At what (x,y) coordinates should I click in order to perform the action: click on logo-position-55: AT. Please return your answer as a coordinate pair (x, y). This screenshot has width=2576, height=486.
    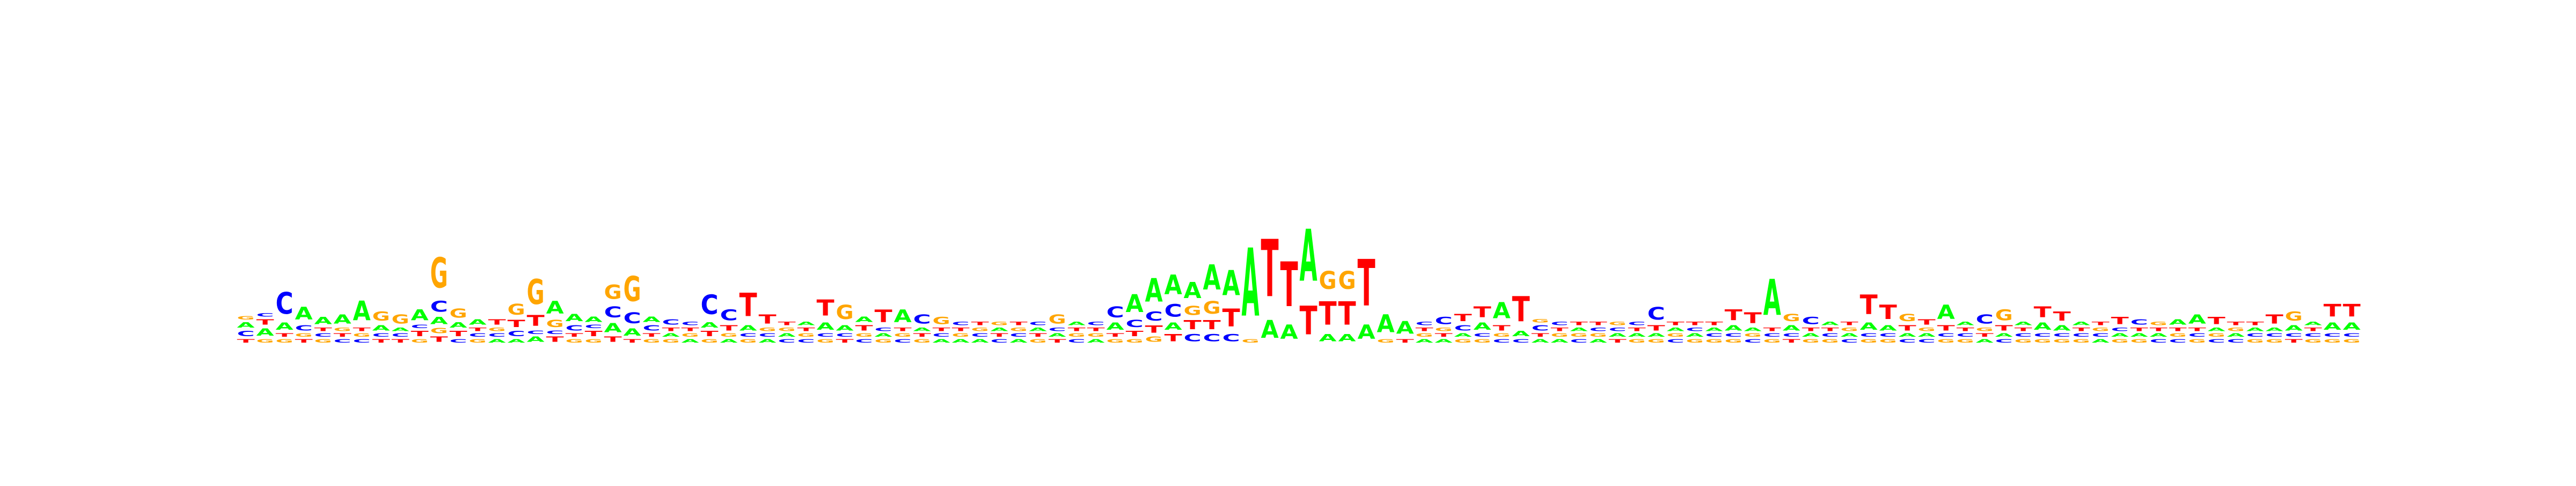
    Looking at the image, I should click on (1289, 296).